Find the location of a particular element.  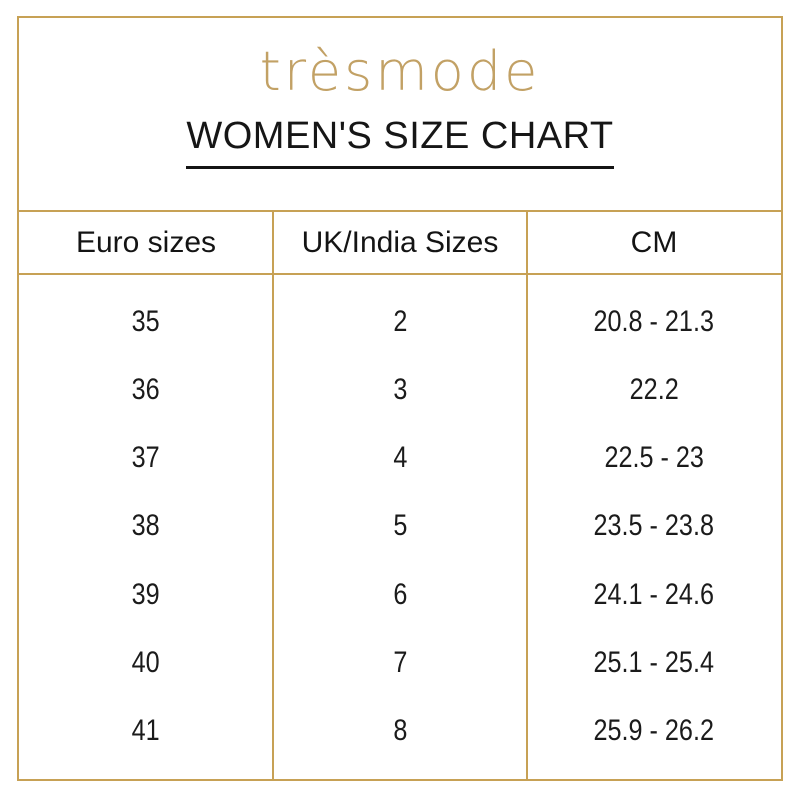

cell-uk-india: 4 is located at coordinates (400, 458).